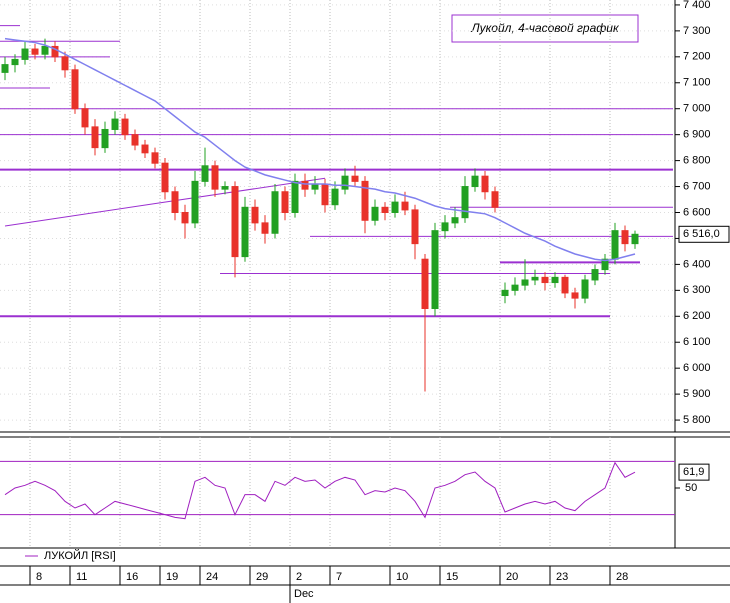 Image resolution: width=730 pixels, height=603 pixels. What do you see at coordinates (304, 594) in the screenshot?
I see `month-label: Dec` at bounding box center [304, 594].